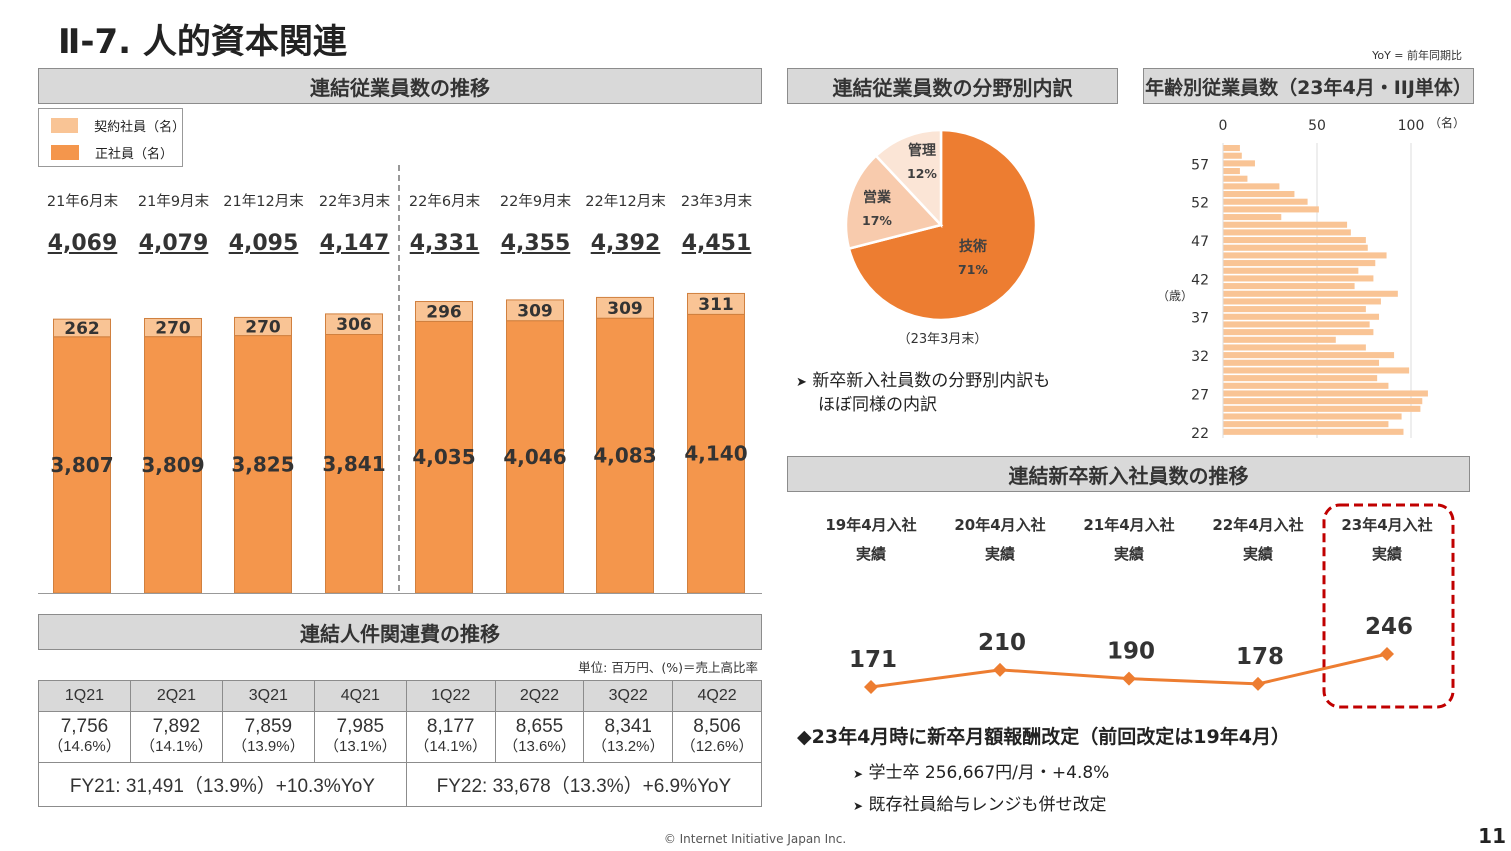 This screenshot has width=1511, height=851. Describe the element at coordinates (539, 737) in the screenshot. I see `cost-cell: 8,655 （13.6%）` at that location.